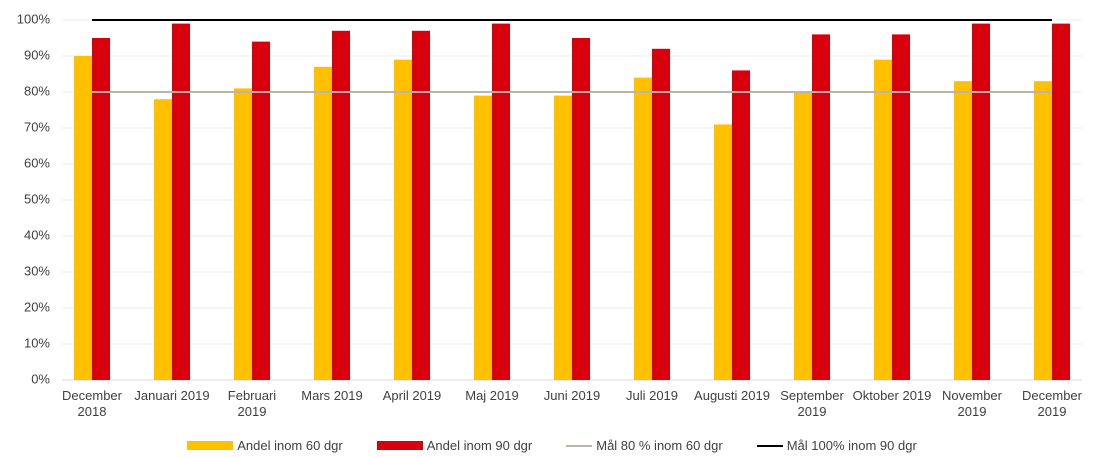  I want to click on x-tick-label: Februari 2019, so click(252, 403).